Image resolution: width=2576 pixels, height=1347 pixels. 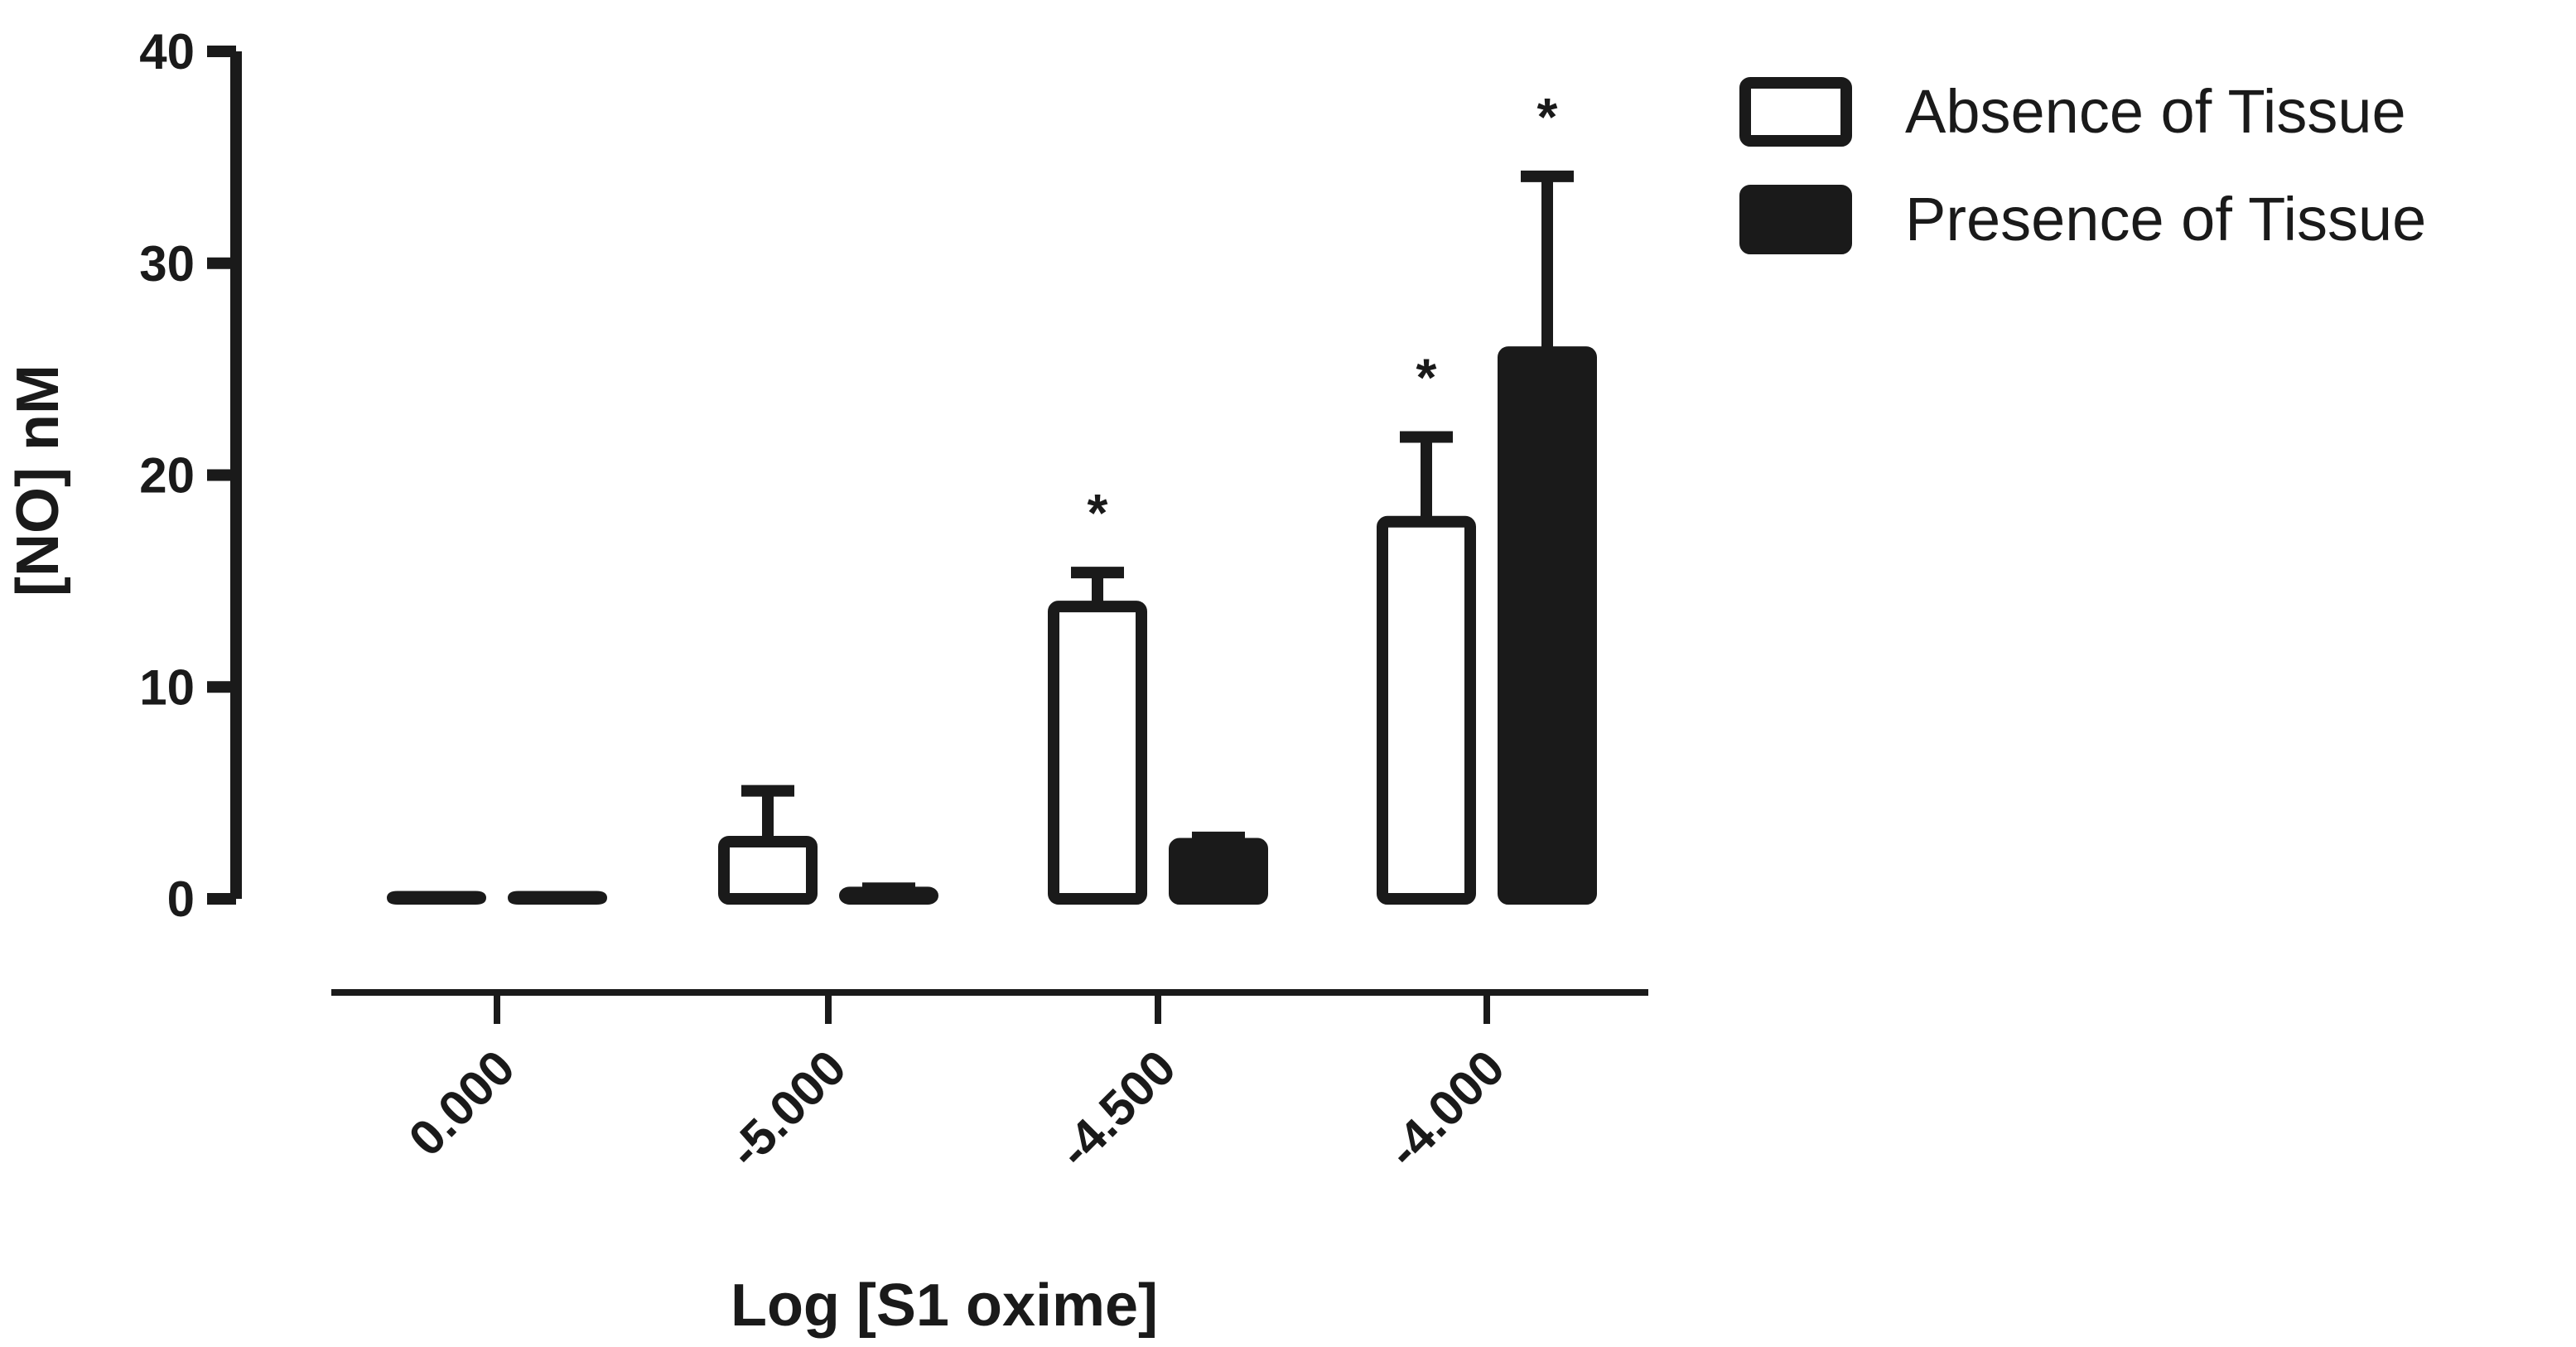 What do you see at coordinates (1323, 315) in the screenshot?
I see `significance-markers: * * *` at bounding box center [1323, 315].